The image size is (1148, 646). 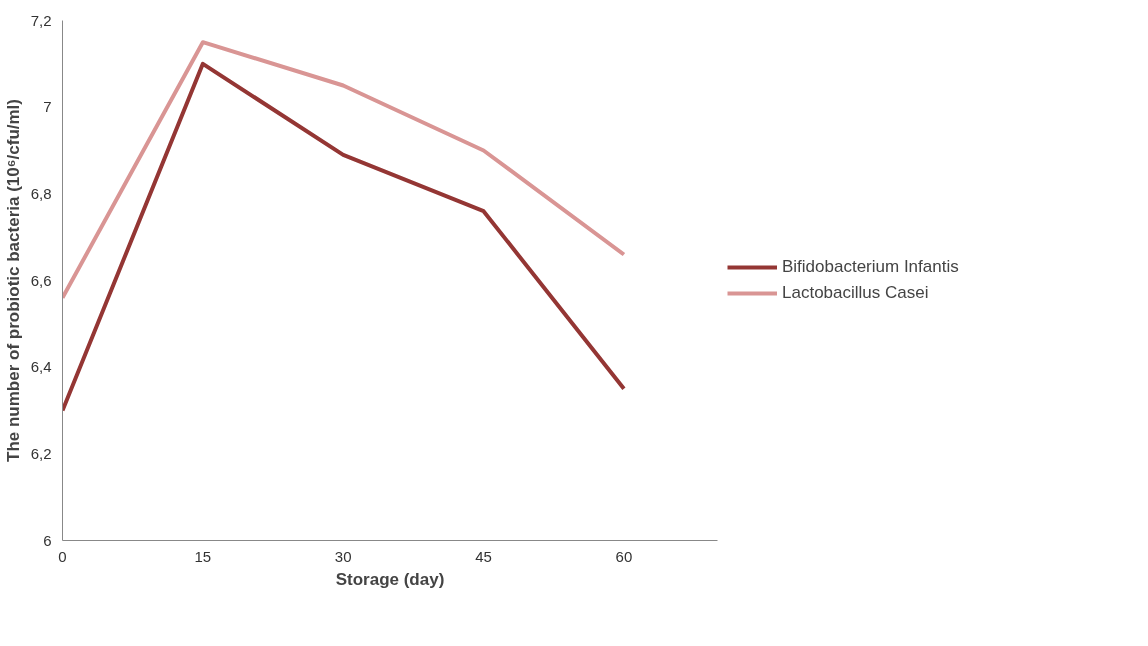 What do you see at coordinates (41, 367) in the screenshot?
I see `y-tick-label: 6,4` at bounding box center [41, 367].